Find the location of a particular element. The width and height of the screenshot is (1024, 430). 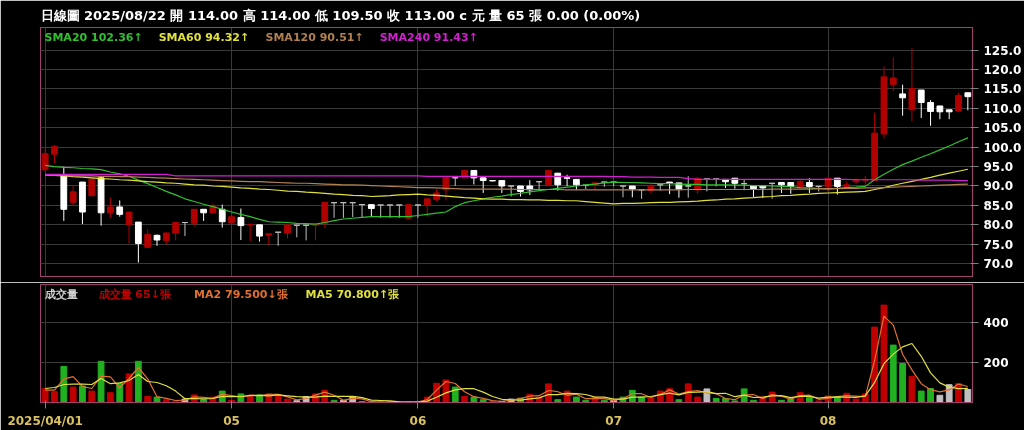

y-tick-label: 90.0 is located at coordinates (998, 186).